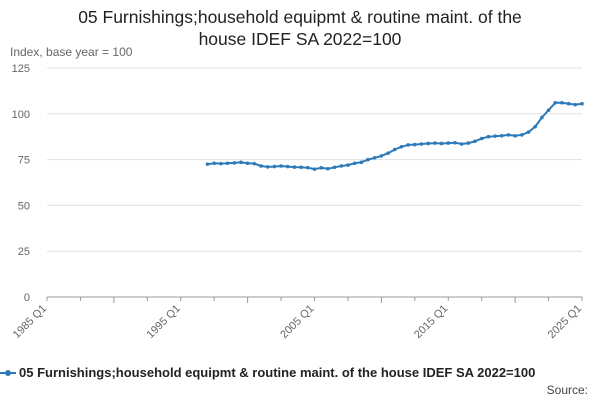  I want to click on x-tick-label: 1985 Q1, so click(30, 322).